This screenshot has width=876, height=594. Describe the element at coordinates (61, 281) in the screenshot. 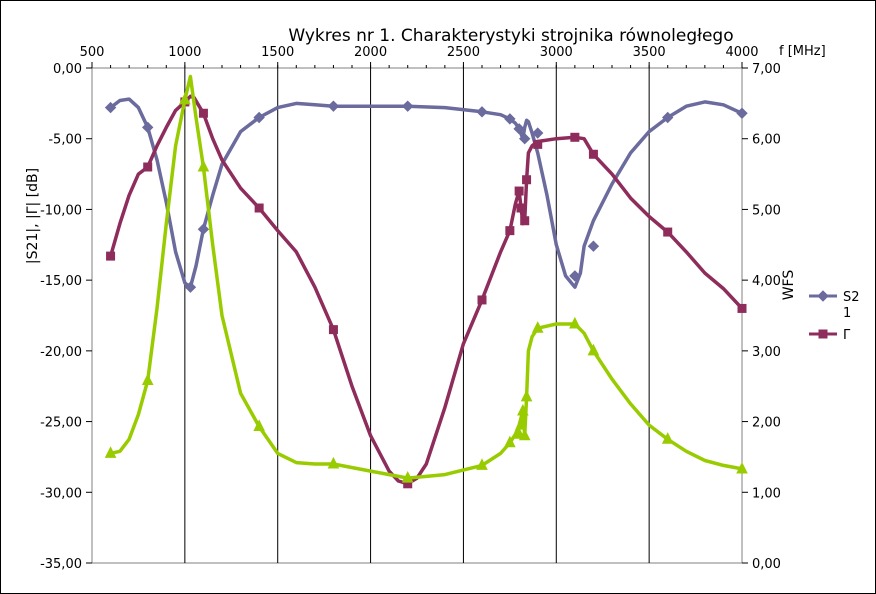

I see `y-left-tick-label: -15,00` at that location.